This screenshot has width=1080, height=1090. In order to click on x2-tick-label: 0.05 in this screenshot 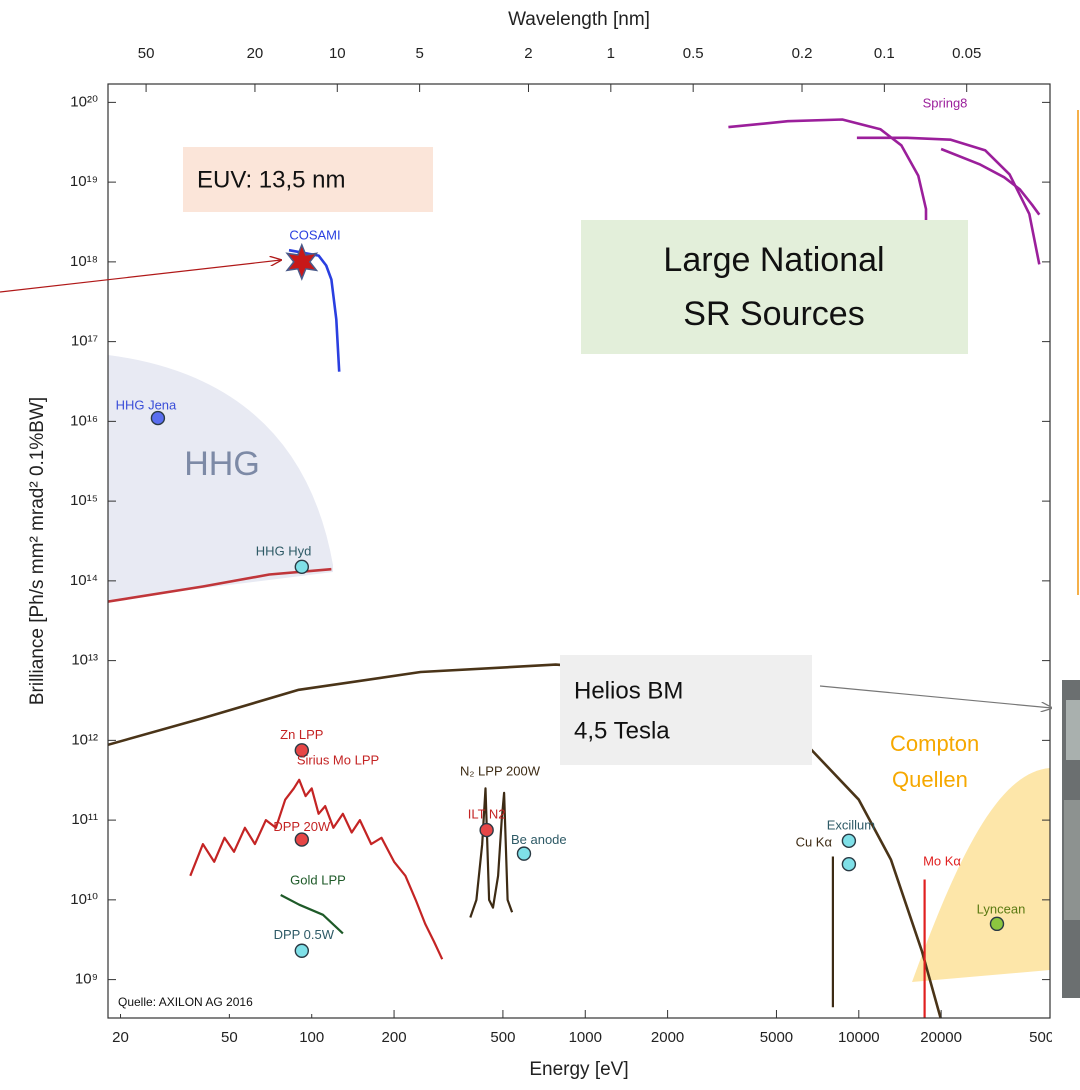, I will do `click(966, 53)`.